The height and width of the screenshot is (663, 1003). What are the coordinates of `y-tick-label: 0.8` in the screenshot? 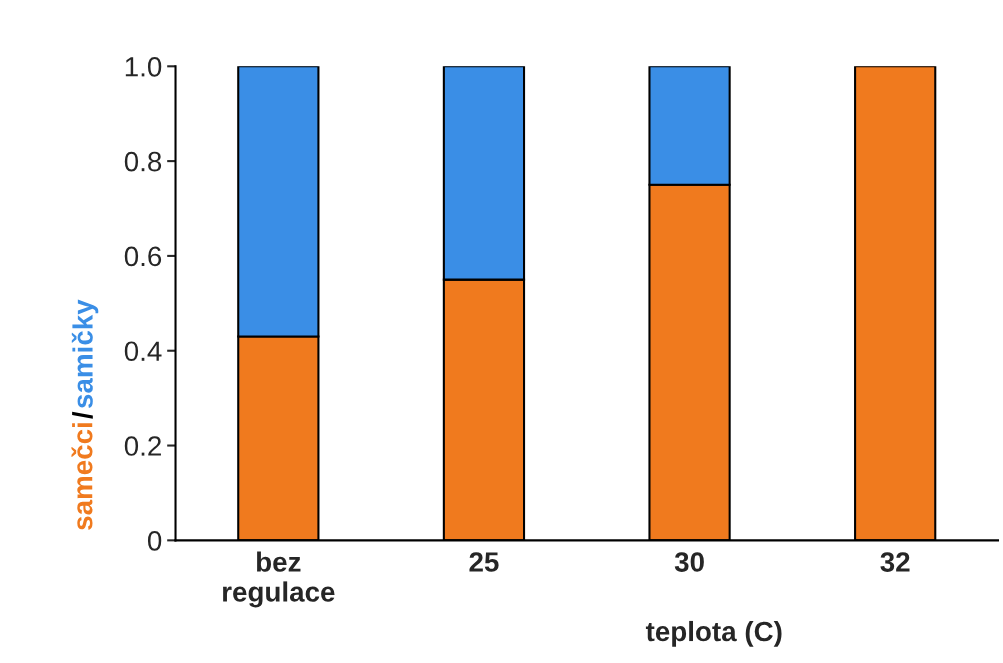 It's located at (143, 161).